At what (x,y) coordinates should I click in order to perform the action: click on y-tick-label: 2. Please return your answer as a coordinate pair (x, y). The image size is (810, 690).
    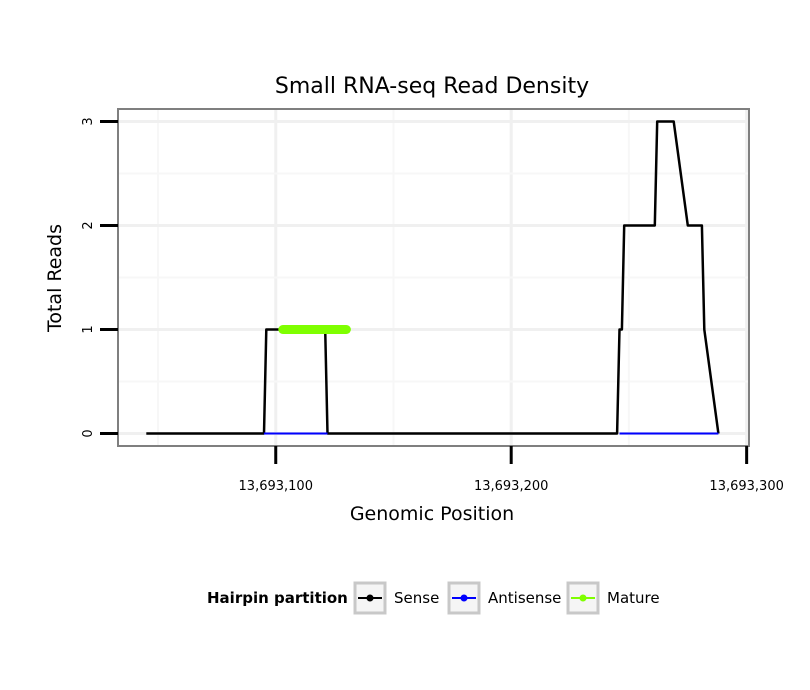
    Looking at the image, I should click on (88, 225).